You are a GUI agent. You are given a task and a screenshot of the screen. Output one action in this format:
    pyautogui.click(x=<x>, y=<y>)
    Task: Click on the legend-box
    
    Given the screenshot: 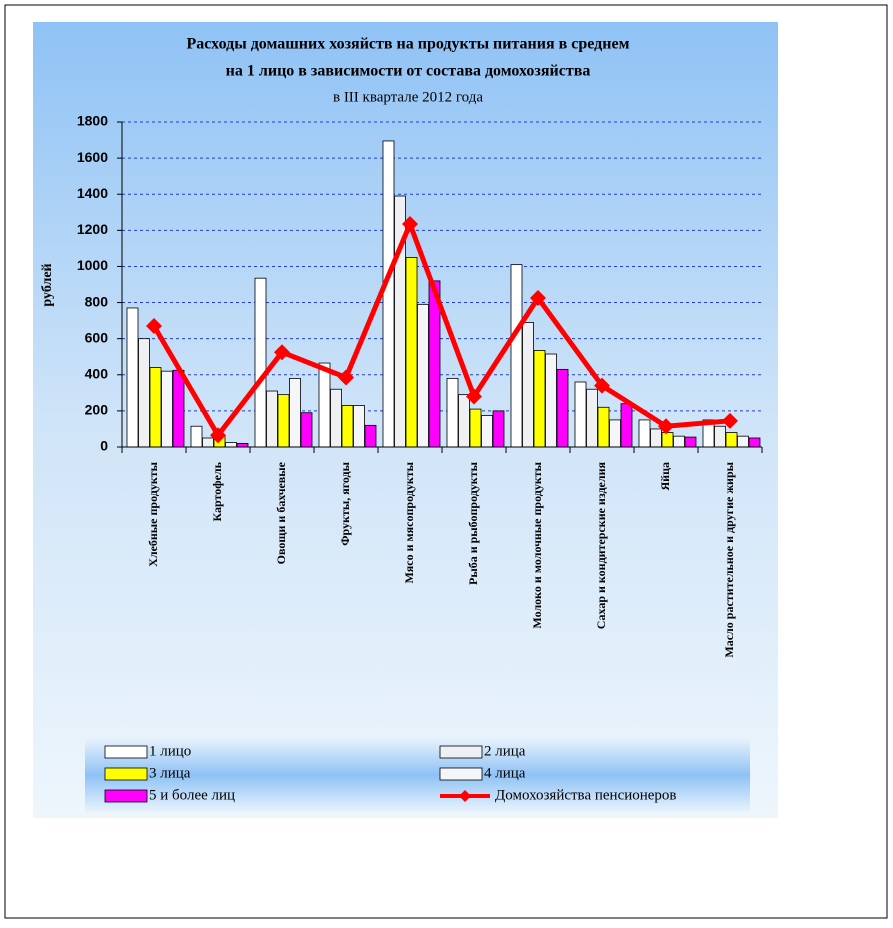 What is the action you would take?
    pyautogui.click(x=417, y=775)
    